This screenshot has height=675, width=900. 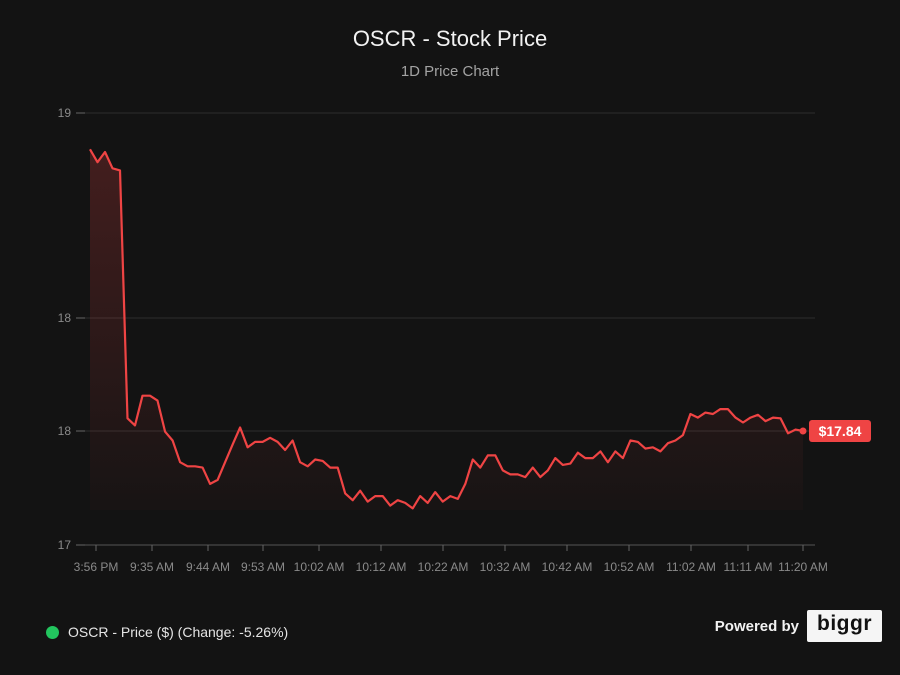 I want to click on powered-by: Powered by biggr, so click(x=798, y=626).